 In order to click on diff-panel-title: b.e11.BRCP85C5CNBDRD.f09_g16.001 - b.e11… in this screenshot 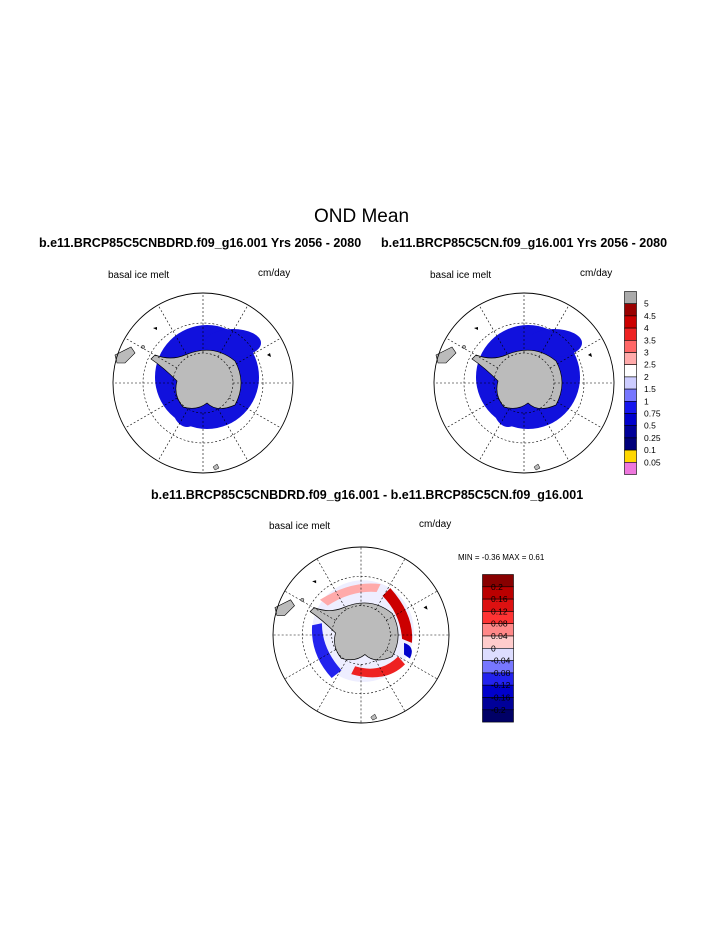, I will do `click(367, 495)`.